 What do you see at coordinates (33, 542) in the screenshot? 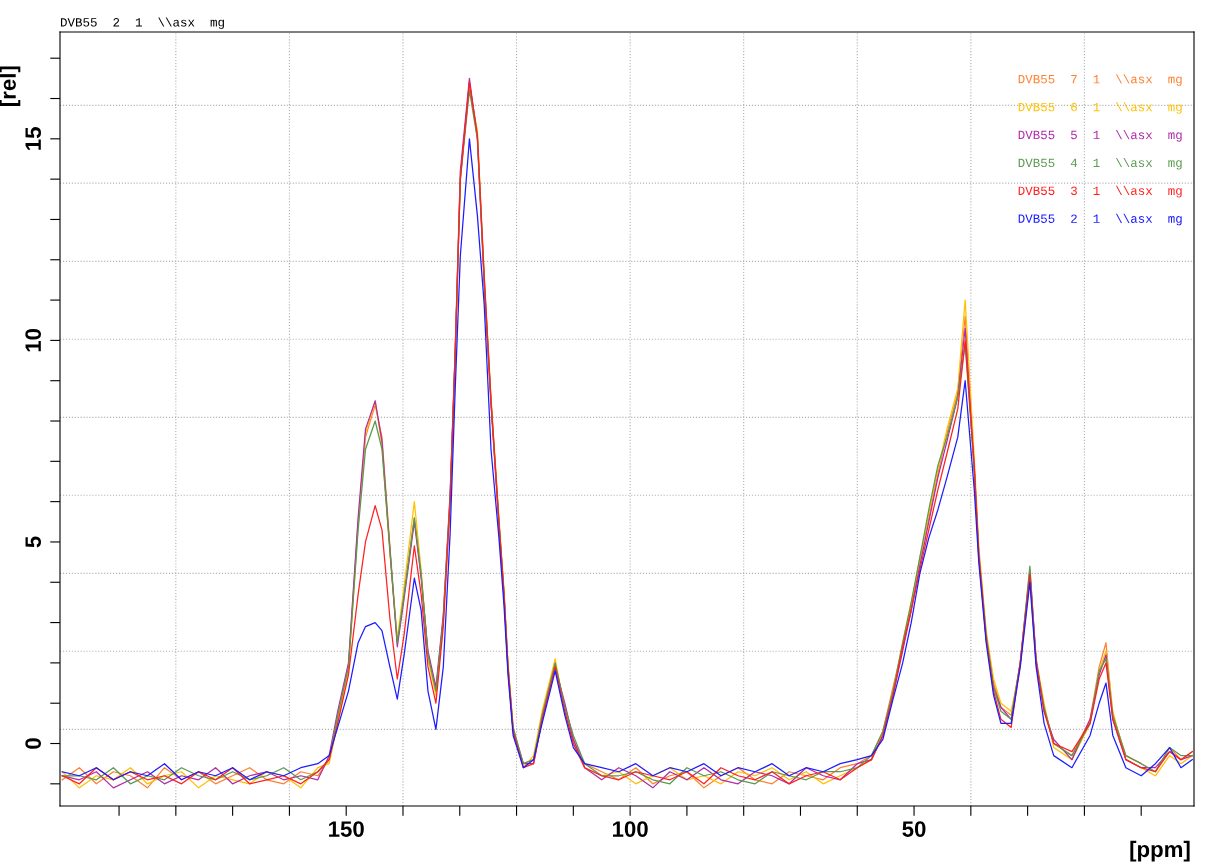
I see `y-tick-label: 5` at bounding box center [33, 542].